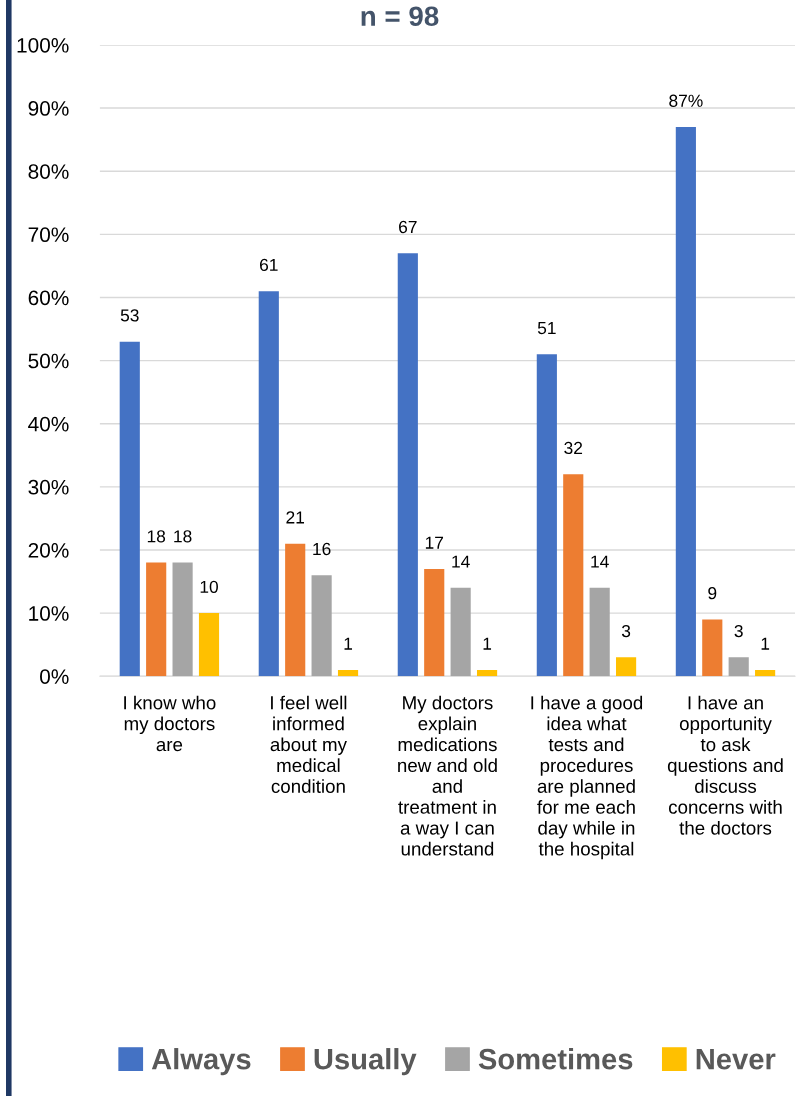  Describe the element at coordinates (170, 723) in the screenshot. I see `x-tick-label: I know who my doctors are` at that location.